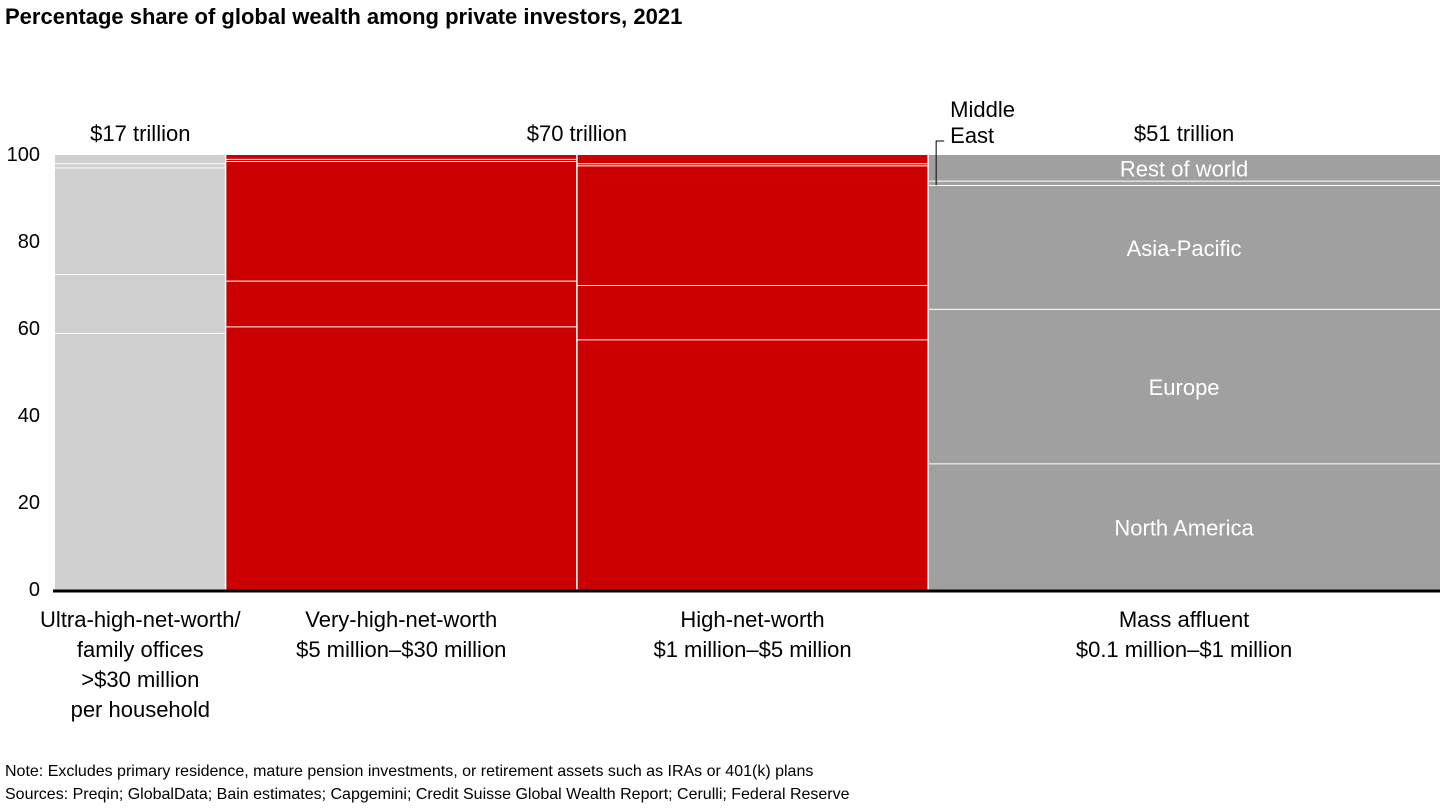 This screenshot has width=1440, height=810. I want to click on segment-label: North America, so click(1184, 527).